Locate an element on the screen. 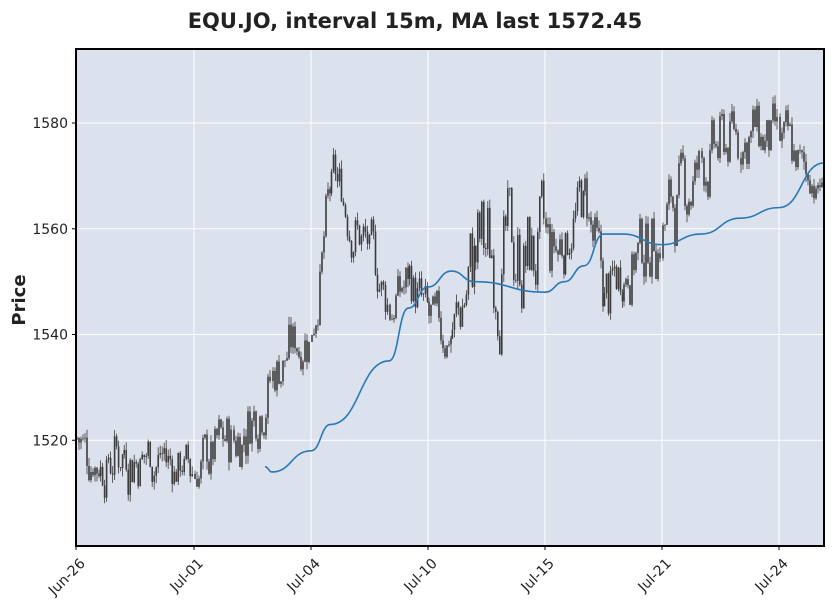 This screenshot has width=835, height=611. y-axis-ticks: 1520 1540 1560 1580 is located at coordinates (54, 282).